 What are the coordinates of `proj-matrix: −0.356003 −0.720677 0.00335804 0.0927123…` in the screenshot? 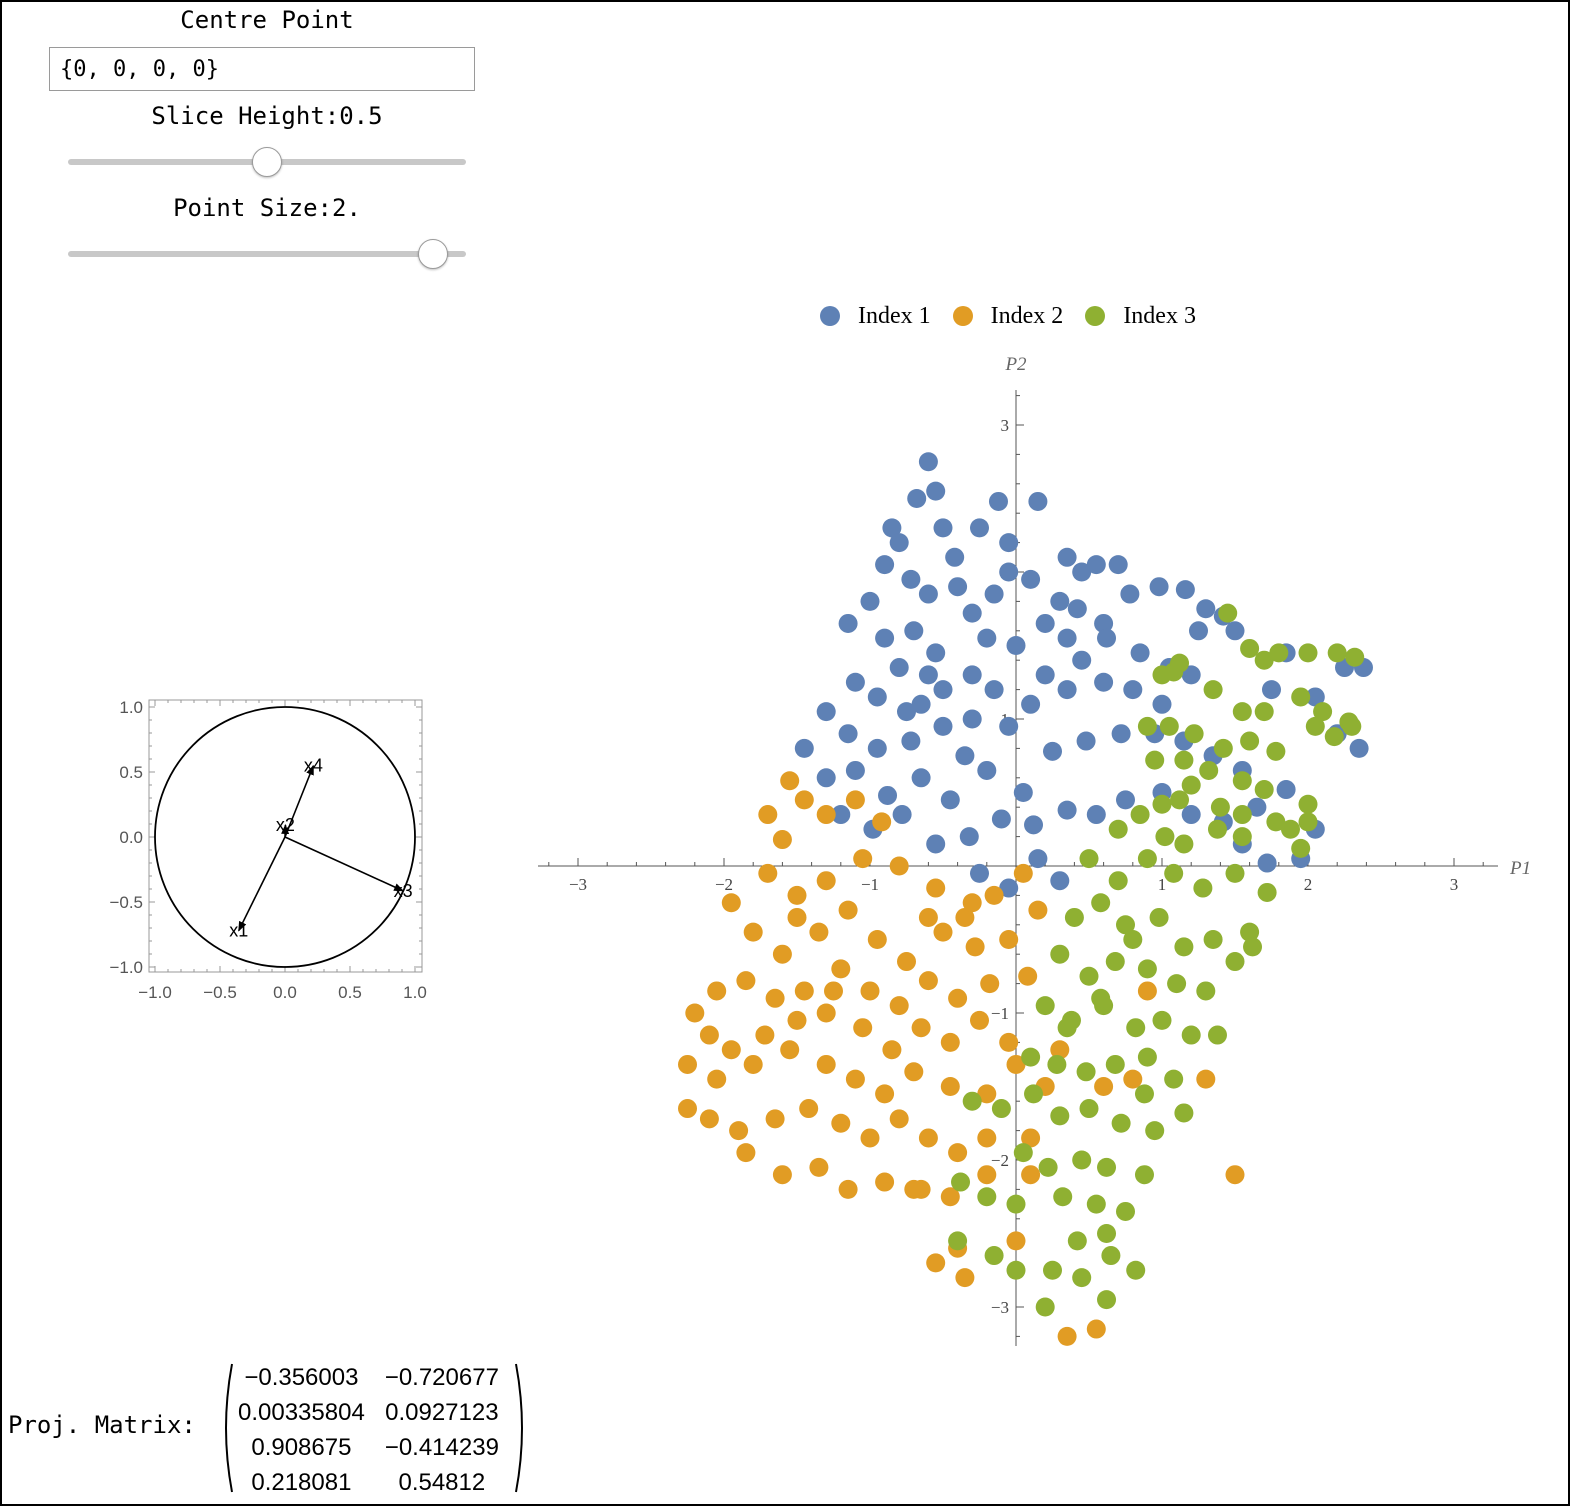 It's located at (374, 1428).